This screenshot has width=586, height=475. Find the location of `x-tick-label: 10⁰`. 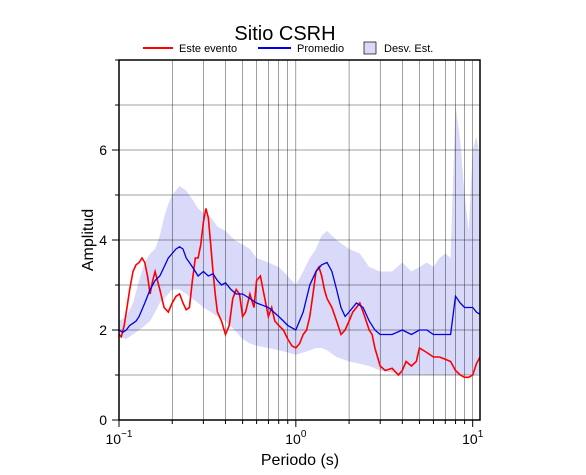

x-tick-label: 10⁰ is located at coordinates (296, 438).